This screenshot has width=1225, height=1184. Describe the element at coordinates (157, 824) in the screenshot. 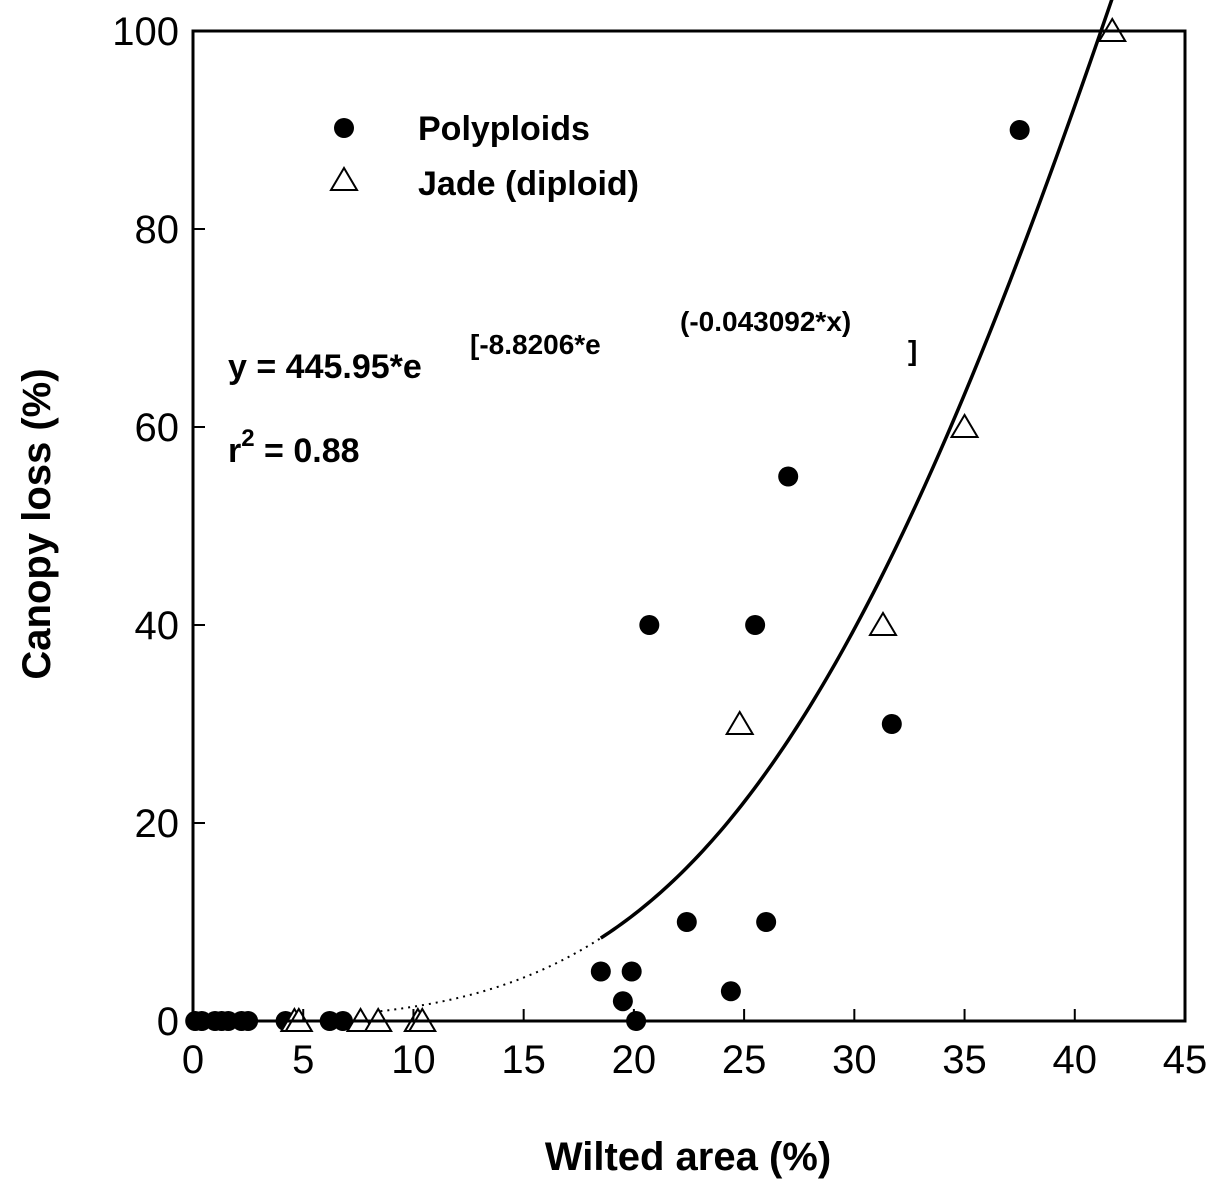

I see `y-tick-label: 20` at that location.